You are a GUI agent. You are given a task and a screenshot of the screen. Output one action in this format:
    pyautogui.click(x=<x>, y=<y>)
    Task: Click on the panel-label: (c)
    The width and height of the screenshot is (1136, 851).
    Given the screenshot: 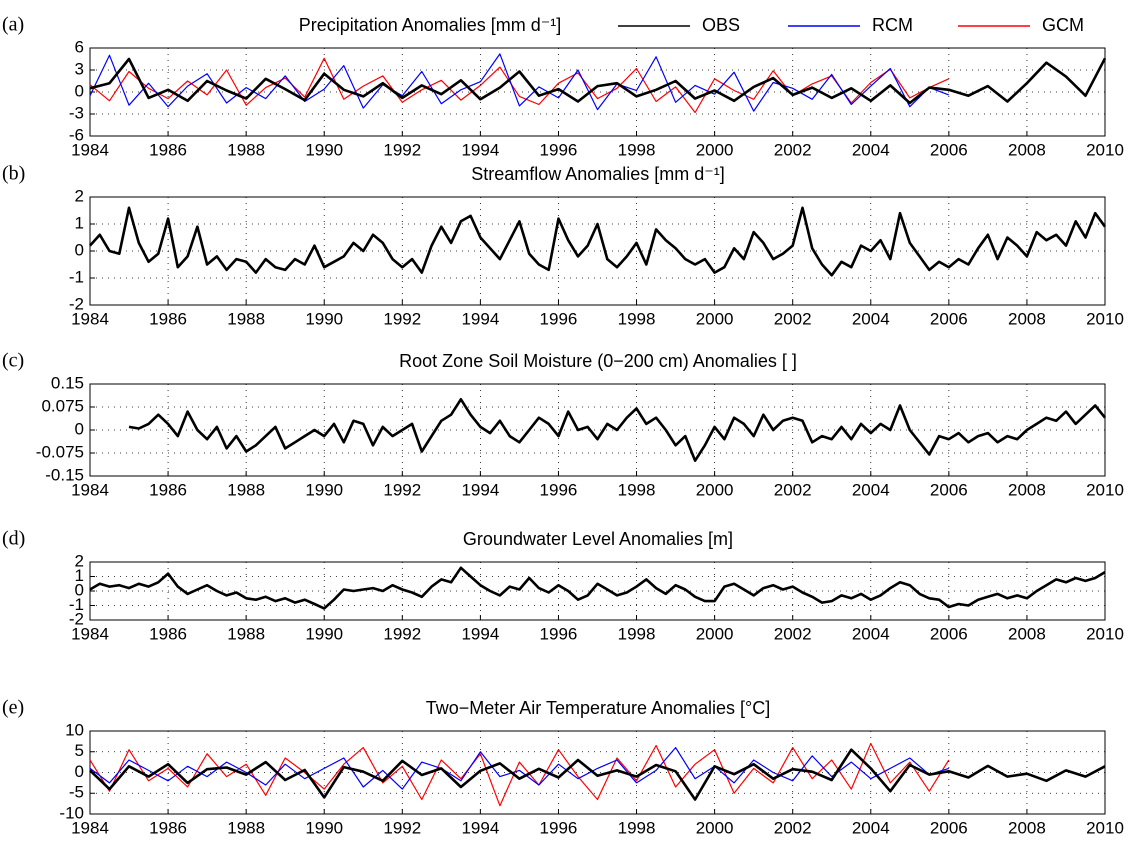 What is the action you would take?
    pyautogui.click(x=13, y=361)
    